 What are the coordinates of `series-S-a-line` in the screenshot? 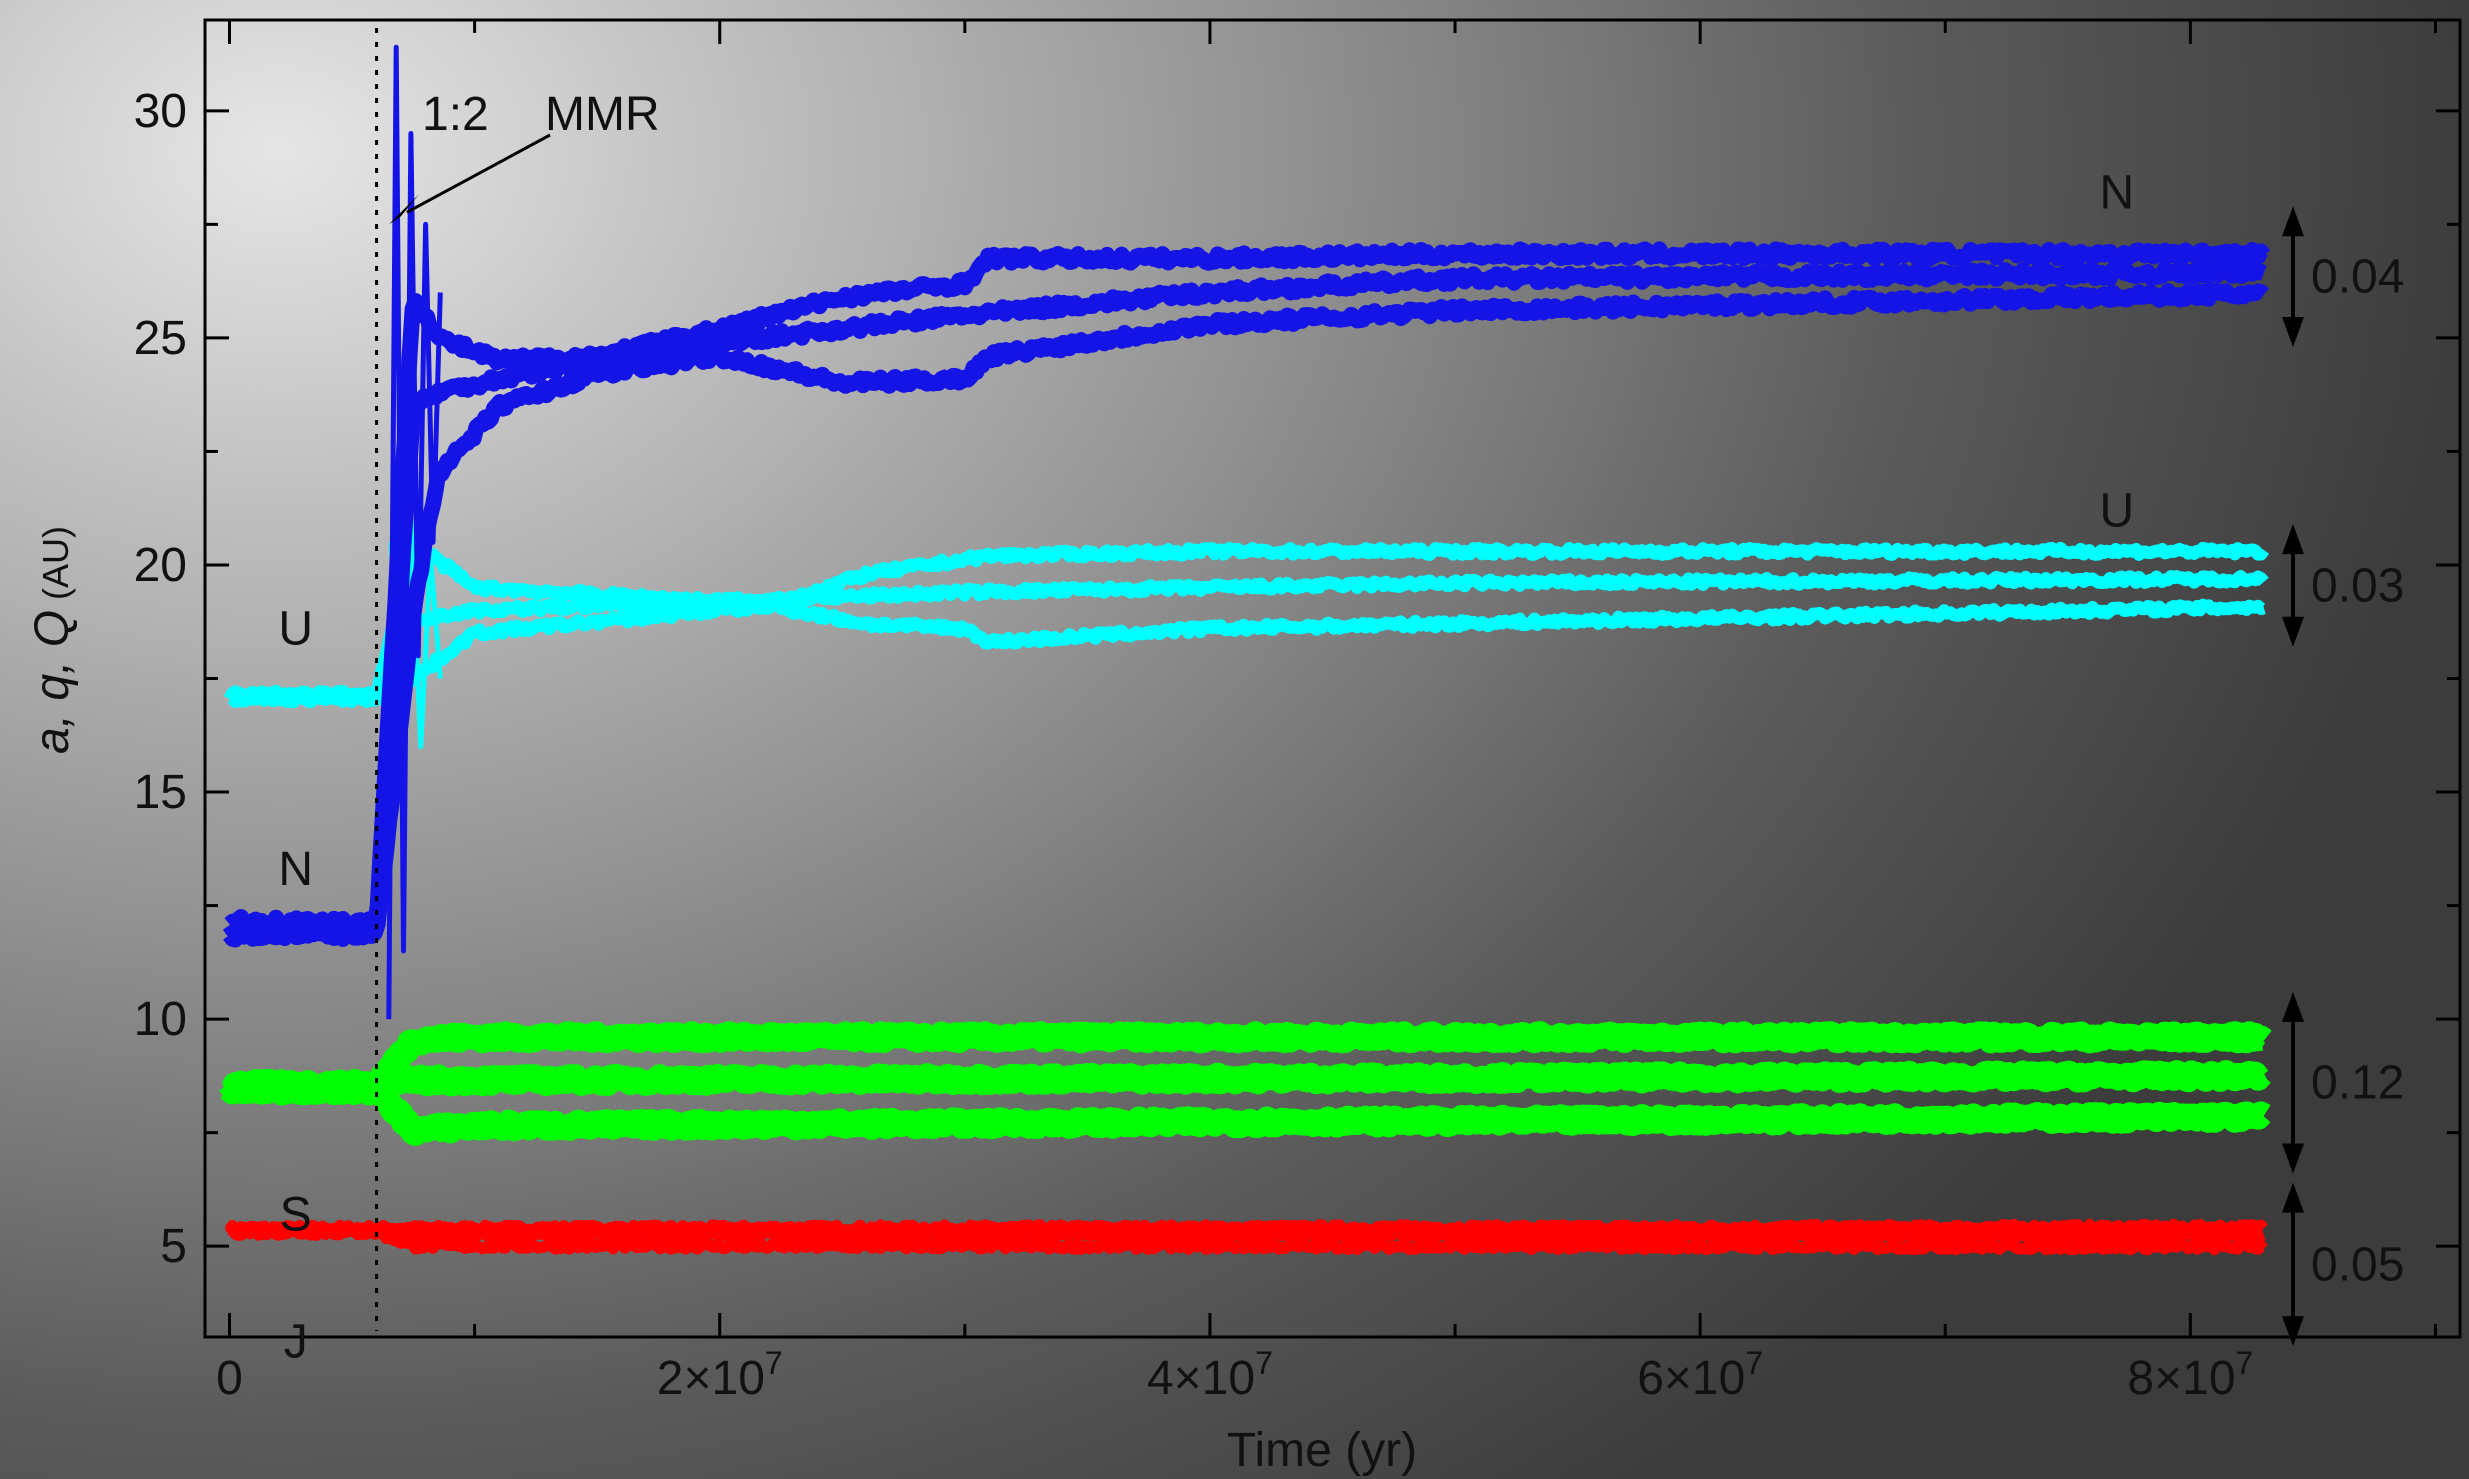 It's located at (1246, 1082).